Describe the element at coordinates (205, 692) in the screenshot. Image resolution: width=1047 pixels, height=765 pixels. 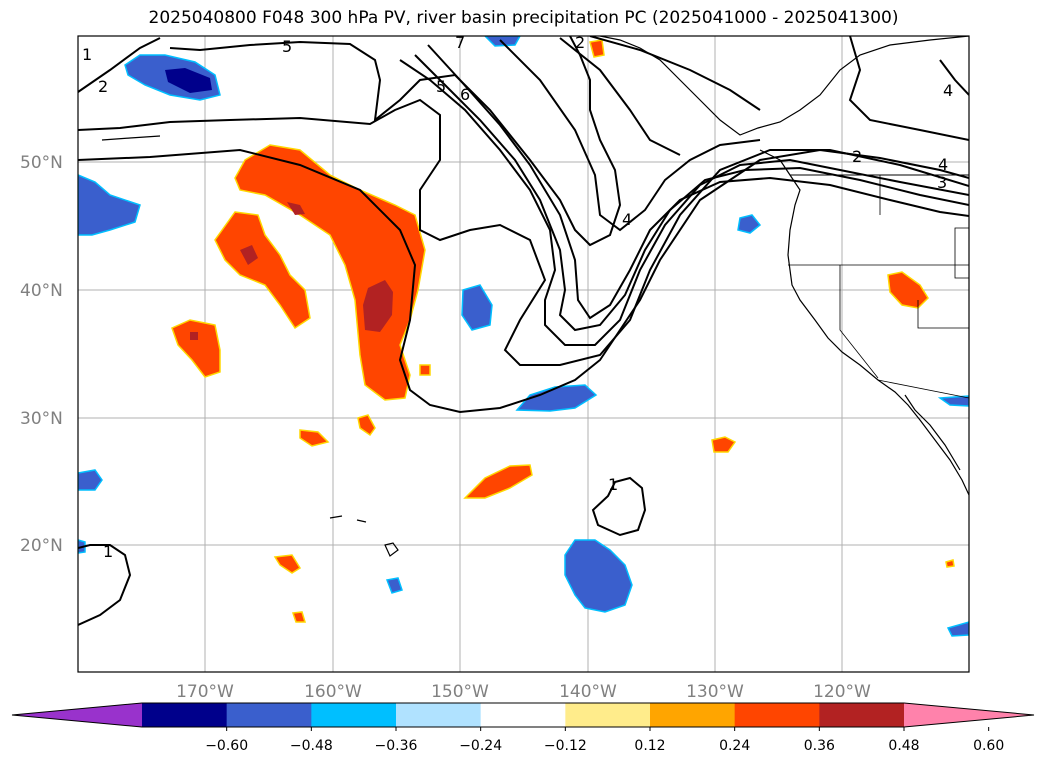
I see `lon-label: 170°W` at that location.